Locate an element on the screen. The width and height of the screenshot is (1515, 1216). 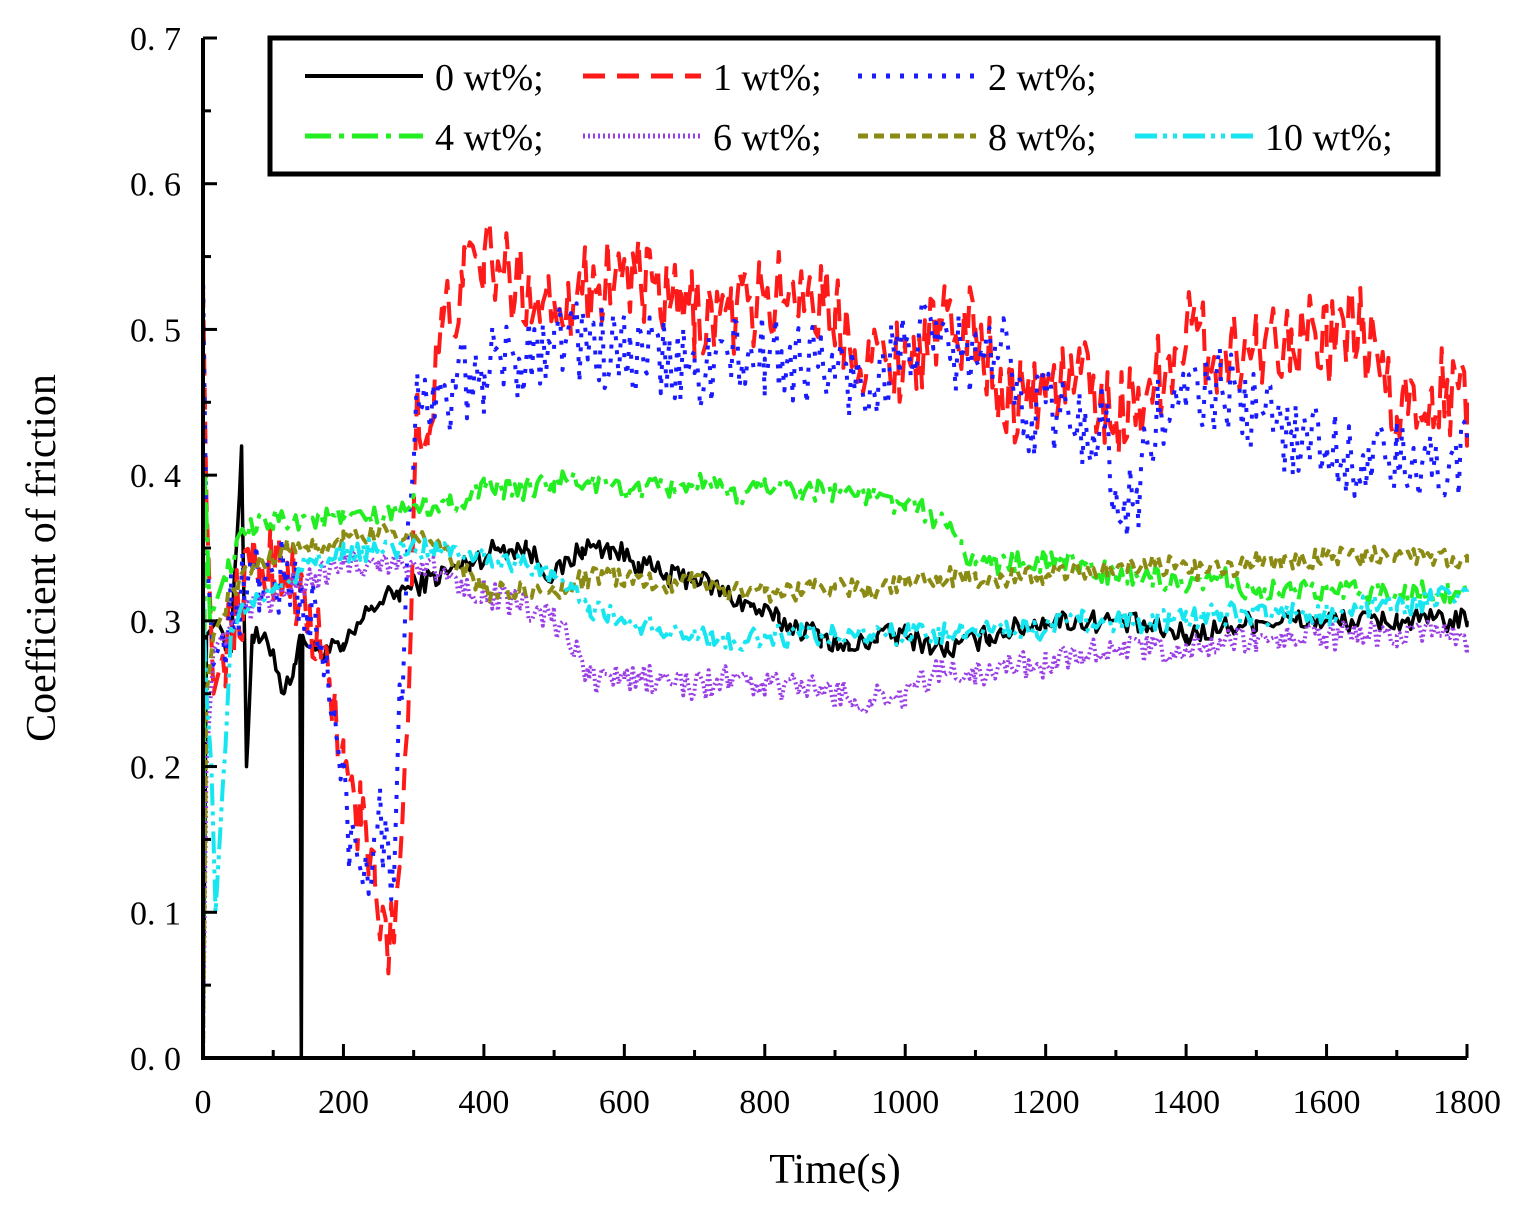
x-tick-label: 1400 is located at coordinates (1186, 1102).